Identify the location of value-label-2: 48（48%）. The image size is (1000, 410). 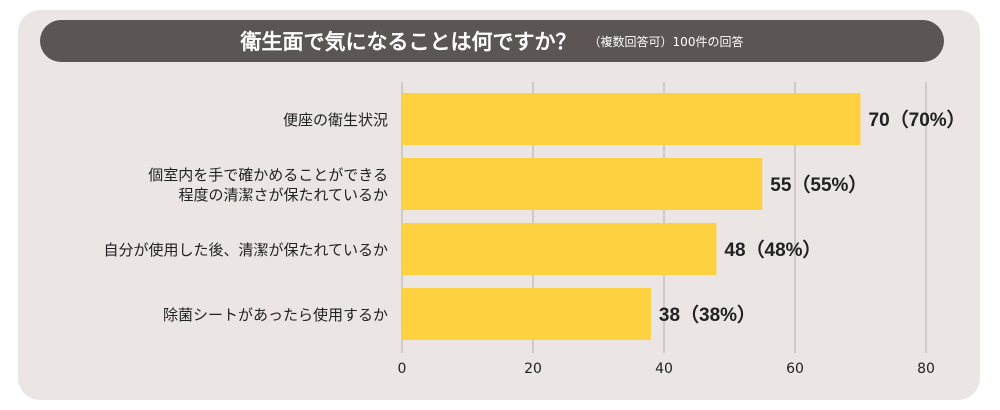
(772, 249).